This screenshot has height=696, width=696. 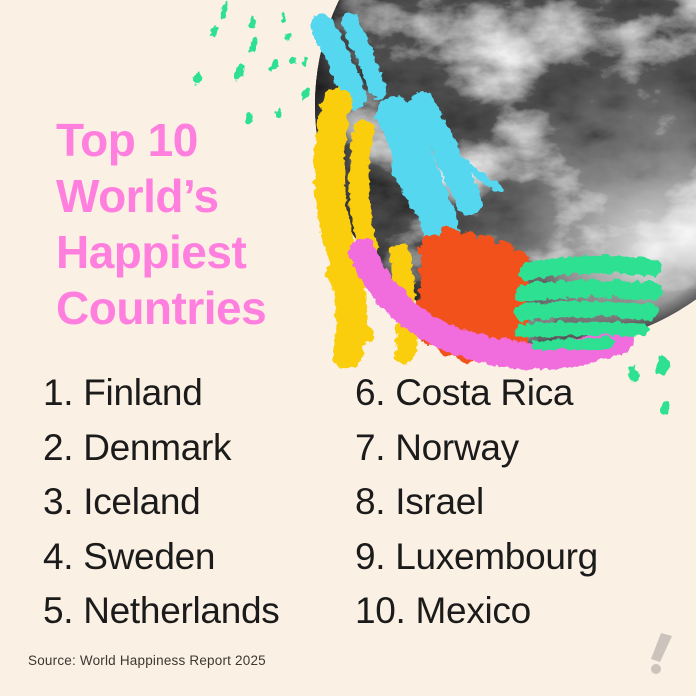 What do you see at coordinates (476, 556) in the screenshot?
I see `list-item-rank-9: 9. Luxembourg` at bounding box center [476, 556].